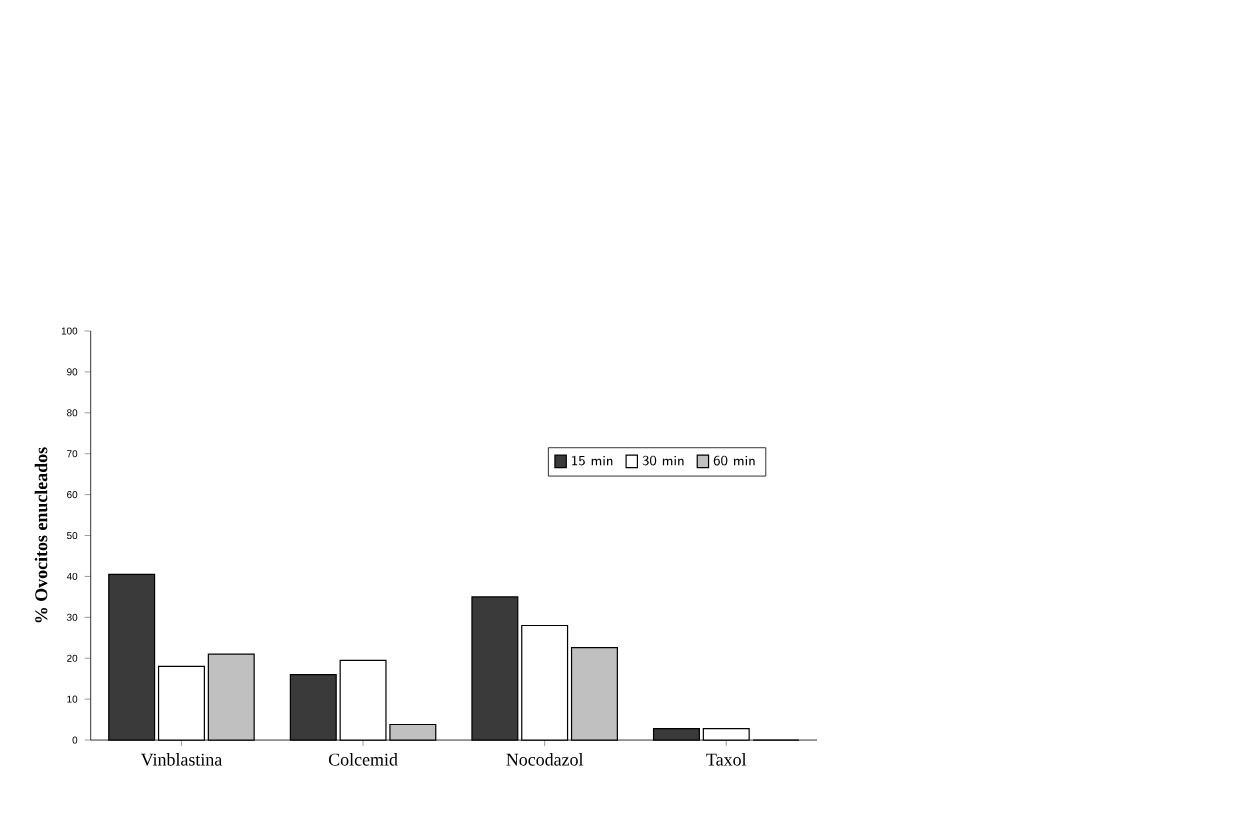 The width and height of the screenshot is (1258, 814). I want to click on x-tick-label: Colcemid, so click(363, 759).